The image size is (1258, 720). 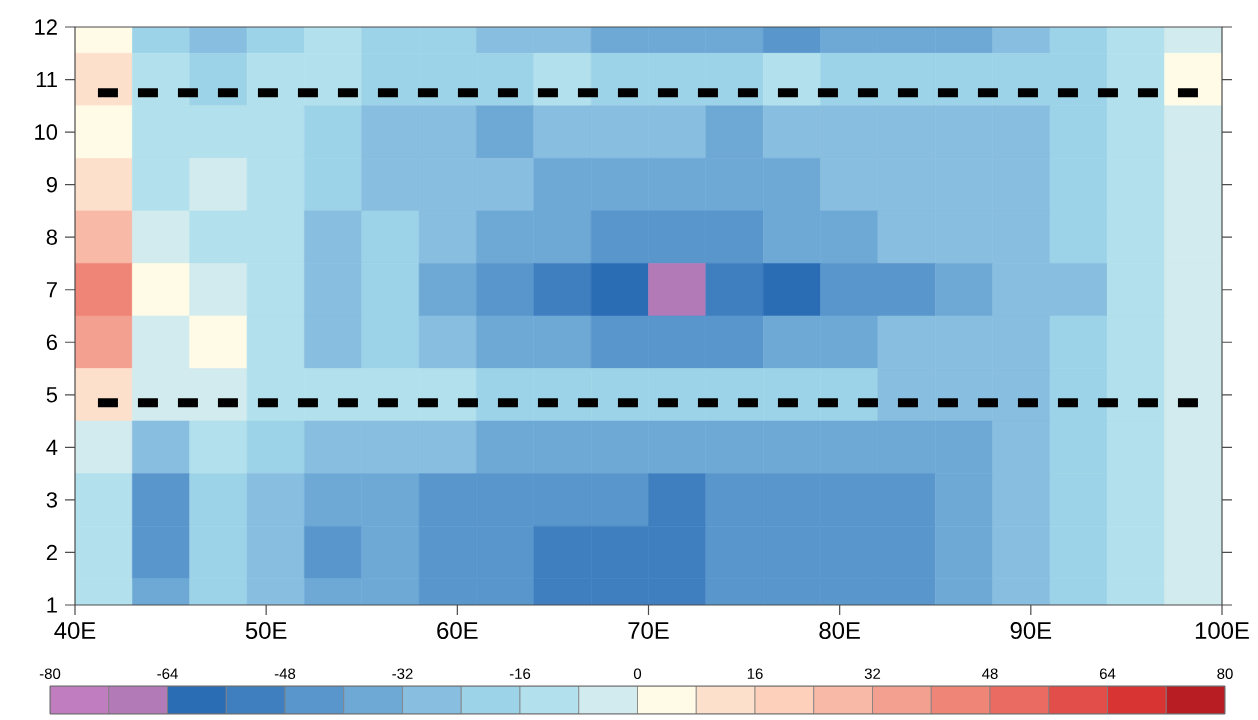 What do you see at coordinates (1031, 630) in the screenshot?
I see `x-tick-label: 90E` at bounding box center [1031, 630].